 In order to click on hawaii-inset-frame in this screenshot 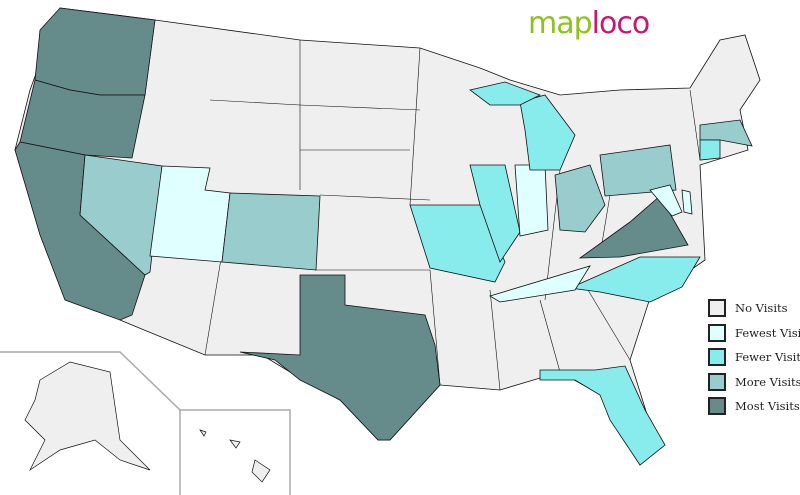, I will do `click(235, 452)`.